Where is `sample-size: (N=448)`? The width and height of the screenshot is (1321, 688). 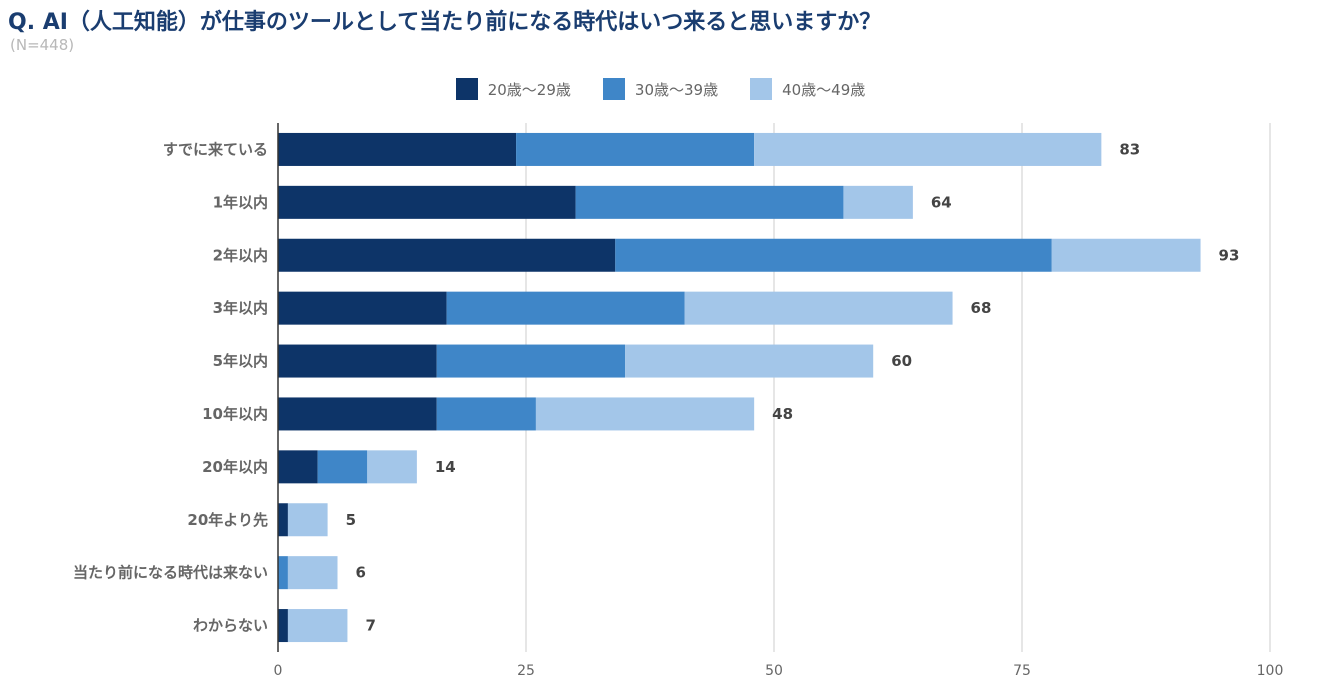
sample-size: (N=448) is located at coordinates (42, 45).